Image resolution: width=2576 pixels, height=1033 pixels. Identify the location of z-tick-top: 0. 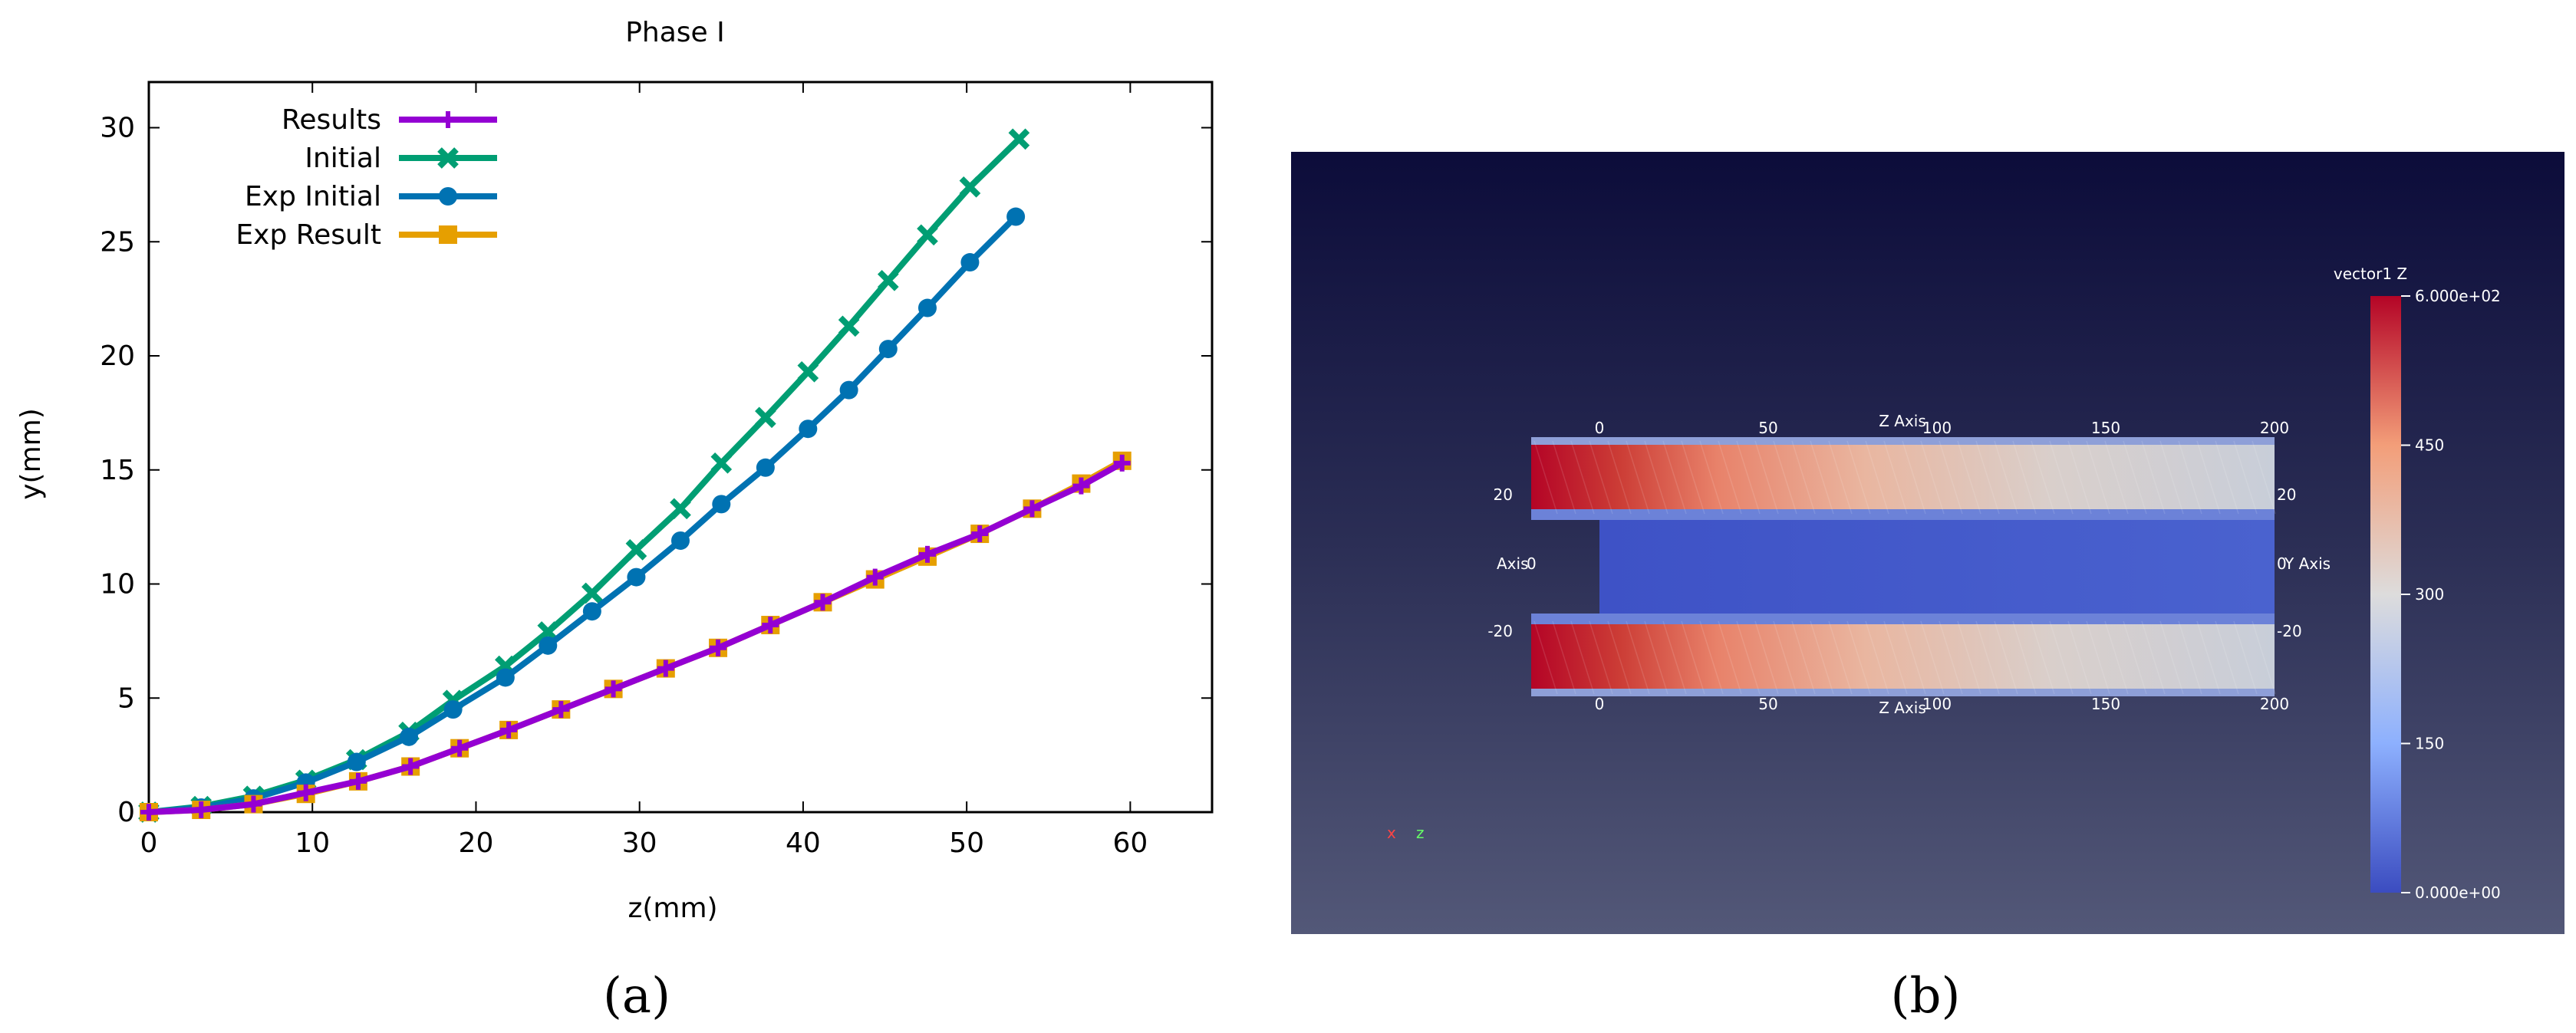
(1600, 428).